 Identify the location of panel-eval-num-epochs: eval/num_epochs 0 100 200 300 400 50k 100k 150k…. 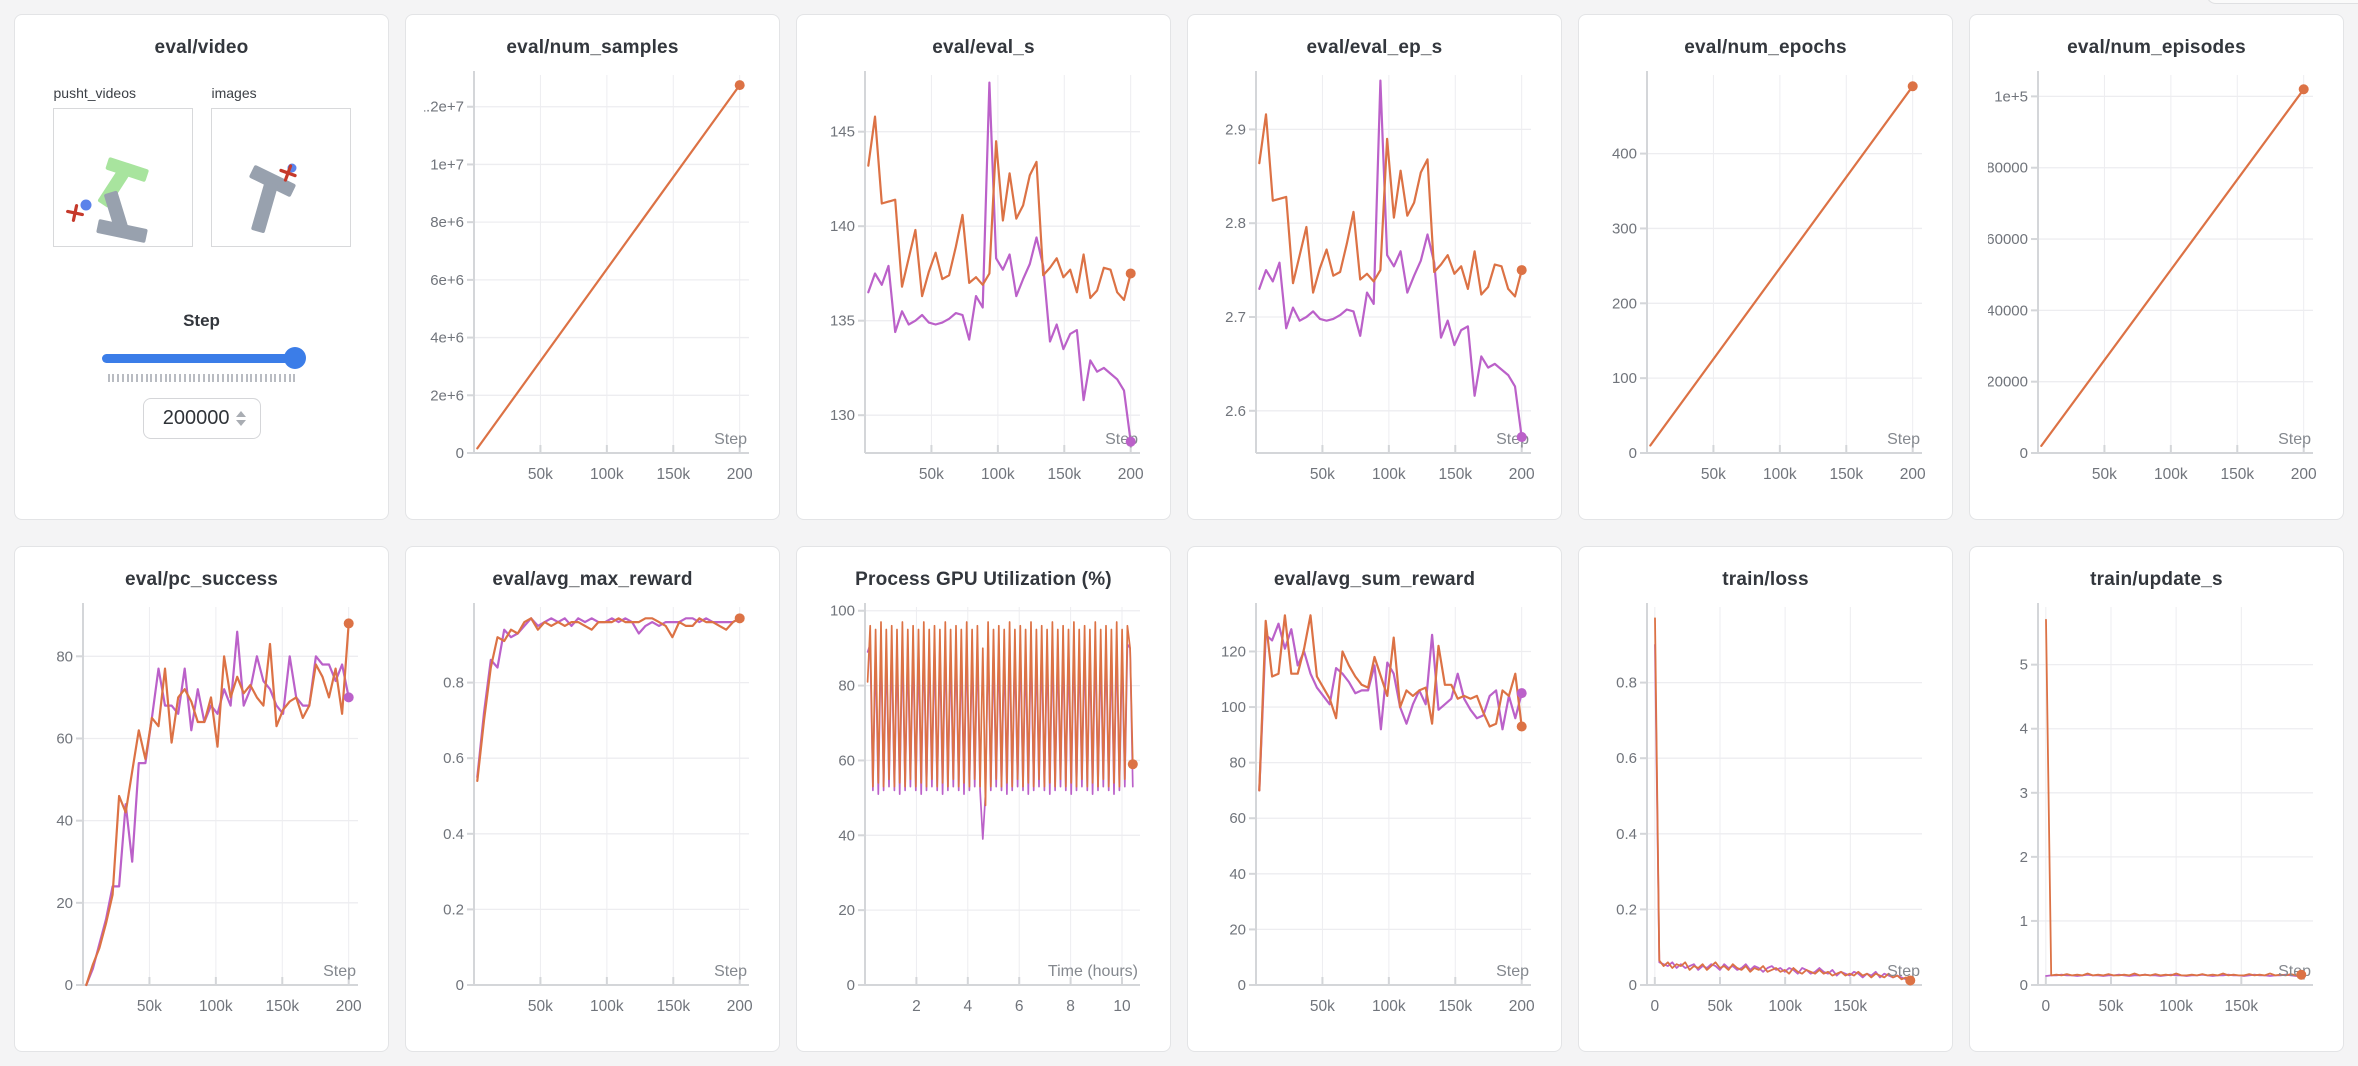
(1765, 267).